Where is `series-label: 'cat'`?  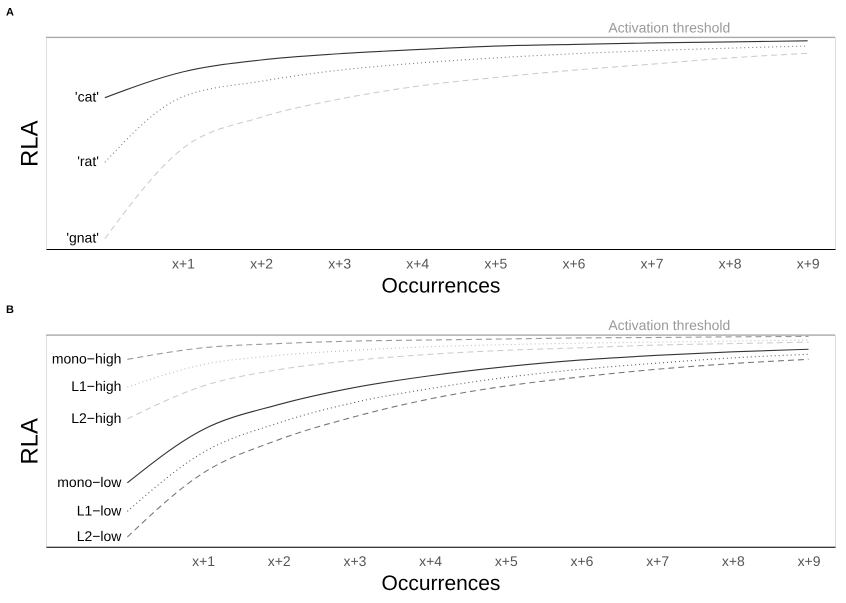 series-label: 'cat' is located at coordinates (86, 96).